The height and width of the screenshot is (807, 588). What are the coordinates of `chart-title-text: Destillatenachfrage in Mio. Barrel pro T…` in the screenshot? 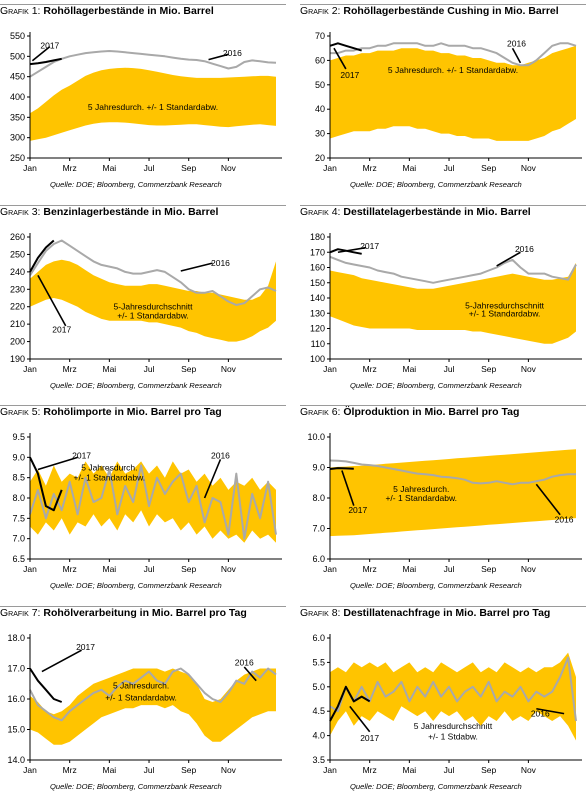 It's located at (447, 613).